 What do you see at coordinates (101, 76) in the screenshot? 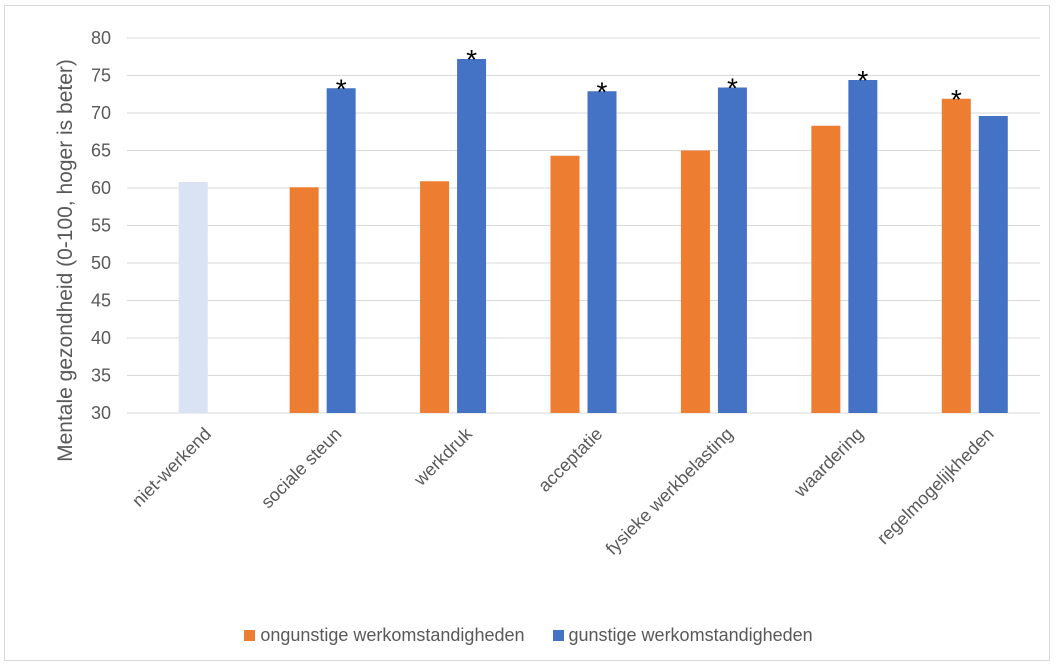
I see `y-tick-label-75: 75` at bounding box center [101, 76].